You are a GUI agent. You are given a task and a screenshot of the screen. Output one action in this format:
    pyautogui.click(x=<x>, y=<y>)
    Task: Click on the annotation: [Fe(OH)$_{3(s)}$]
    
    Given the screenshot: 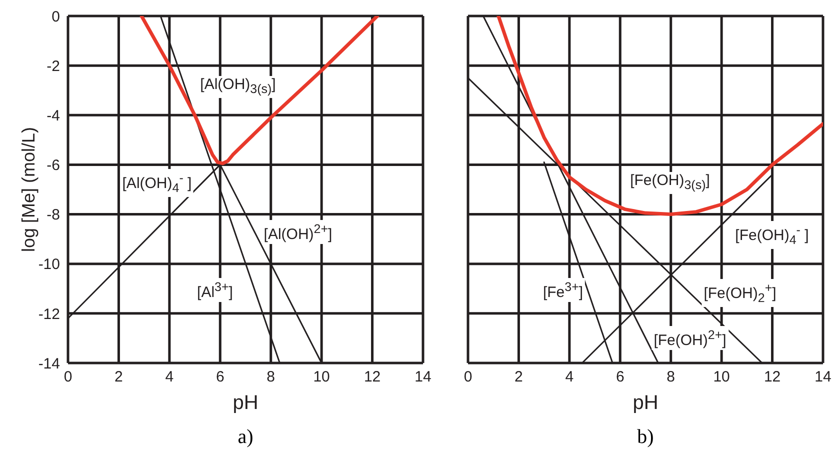 What is the action you would take?
    pyautogui.click(x=670, y=183)
    